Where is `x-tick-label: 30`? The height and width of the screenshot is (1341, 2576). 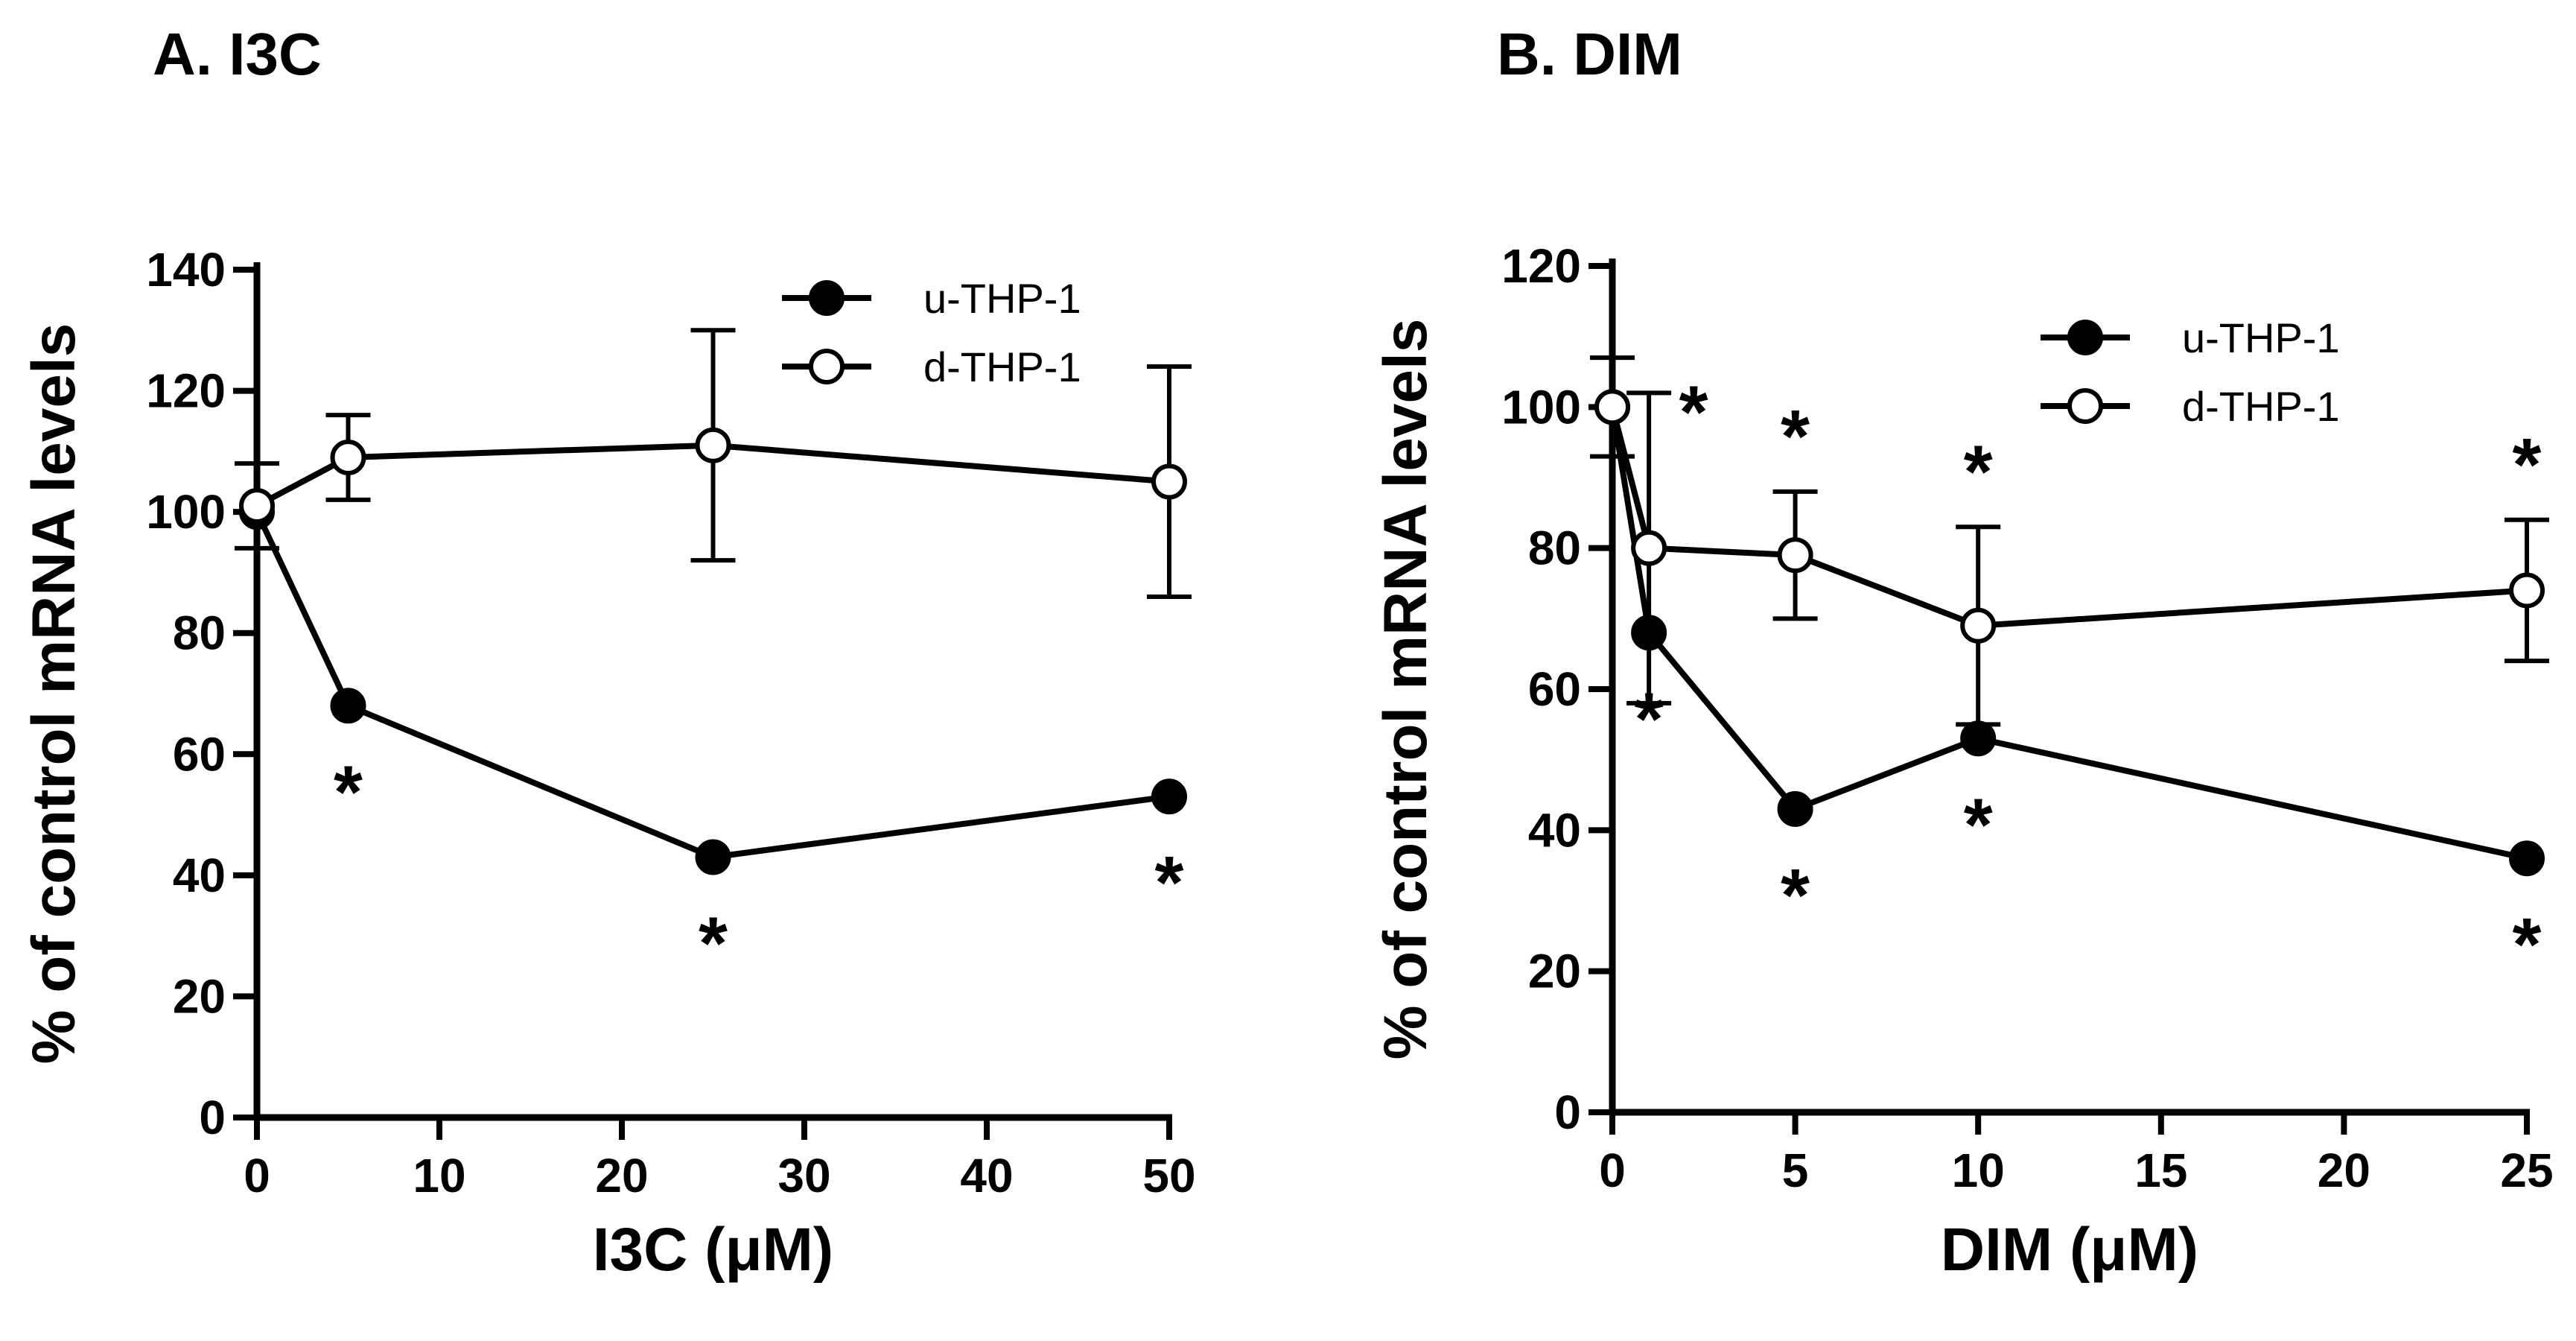
x-tick-label: 30 is located at coordinates (803, 1175).